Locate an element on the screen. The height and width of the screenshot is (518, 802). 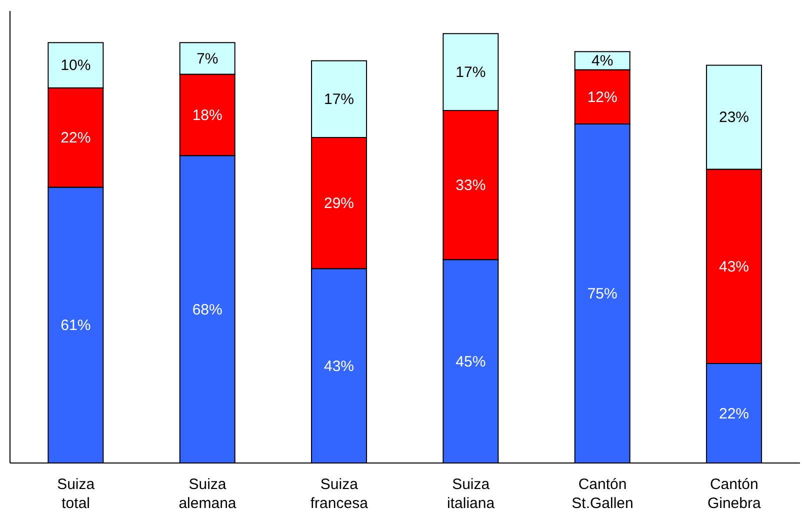
data-label: 75% is located at coordinates (602, 294).